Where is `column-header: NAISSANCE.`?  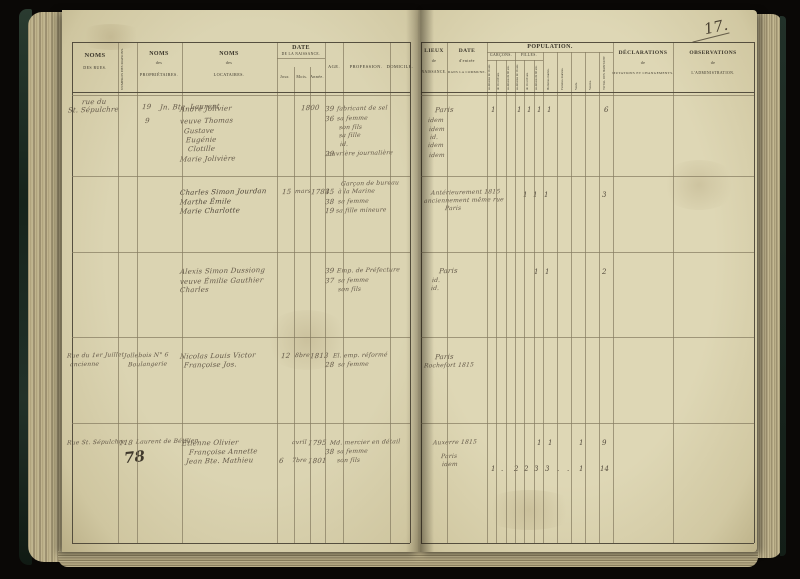 column-header: NAISSANCE. is located at coordinates (434, 72).